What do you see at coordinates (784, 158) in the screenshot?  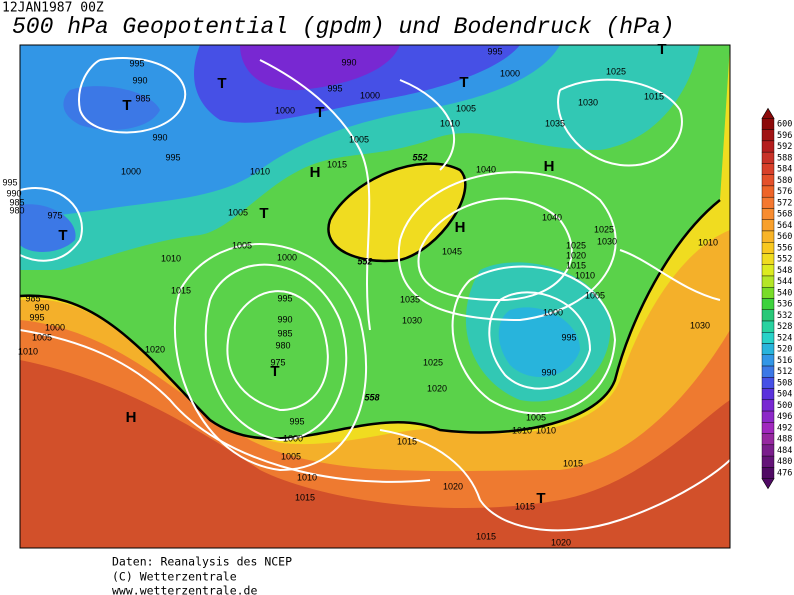 I see `legend-level-label: 588` at bounding box center [784, 158].